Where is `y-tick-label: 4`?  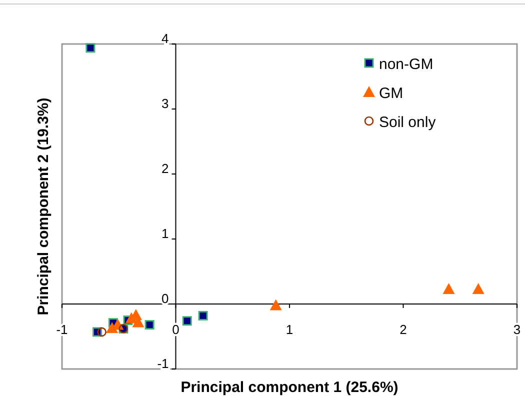
y-tick-label: 4 is located at coordinates (165, 38).